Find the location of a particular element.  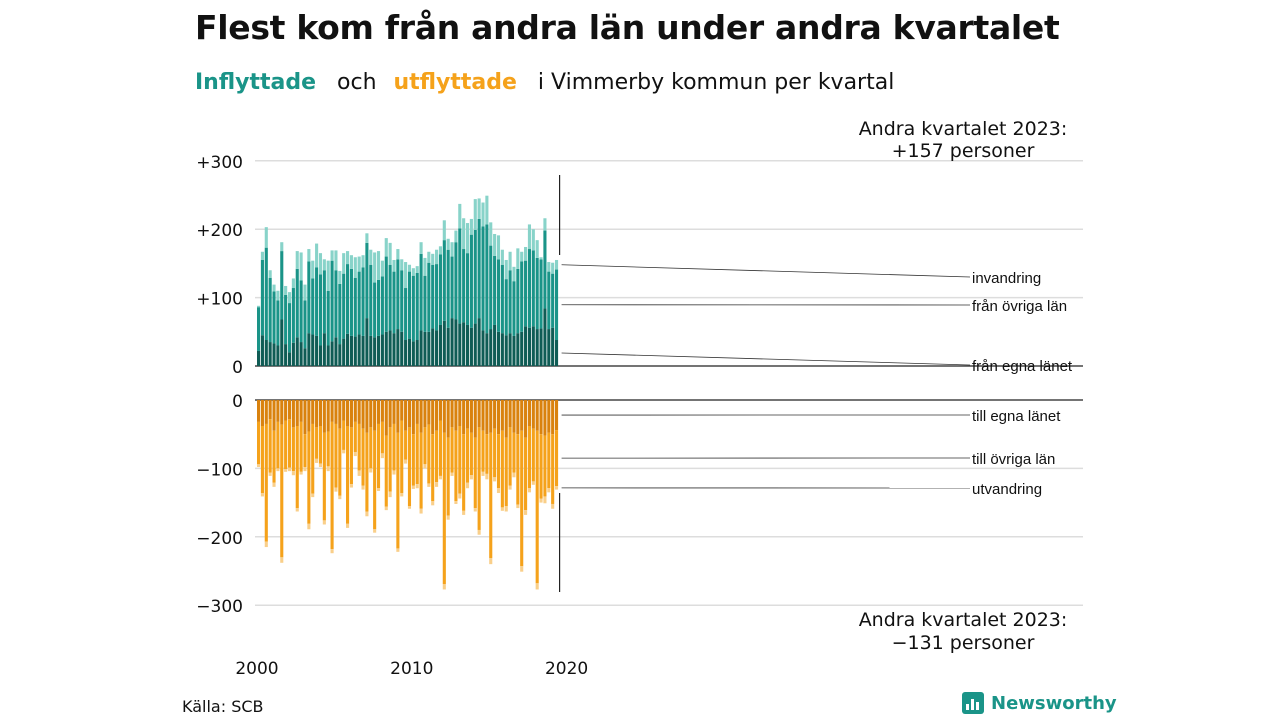

annotation-bottom-line2: −131 personer is located at coordinates (963, 643).